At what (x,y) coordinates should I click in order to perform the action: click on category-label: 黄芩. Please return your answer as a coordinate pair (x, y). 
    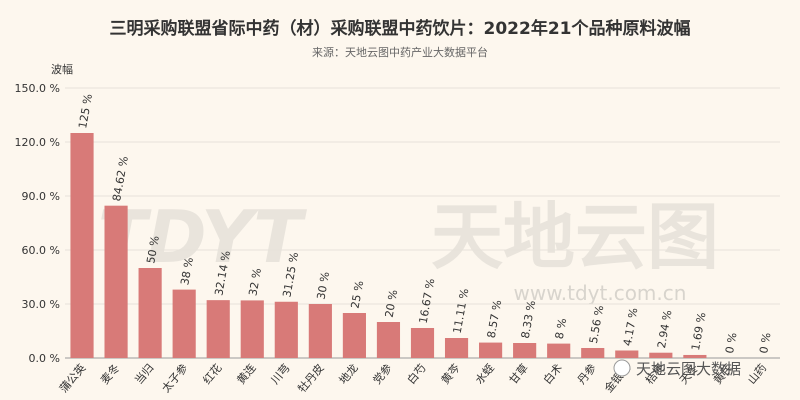
    Looking at the image, I should click on (450, 374).